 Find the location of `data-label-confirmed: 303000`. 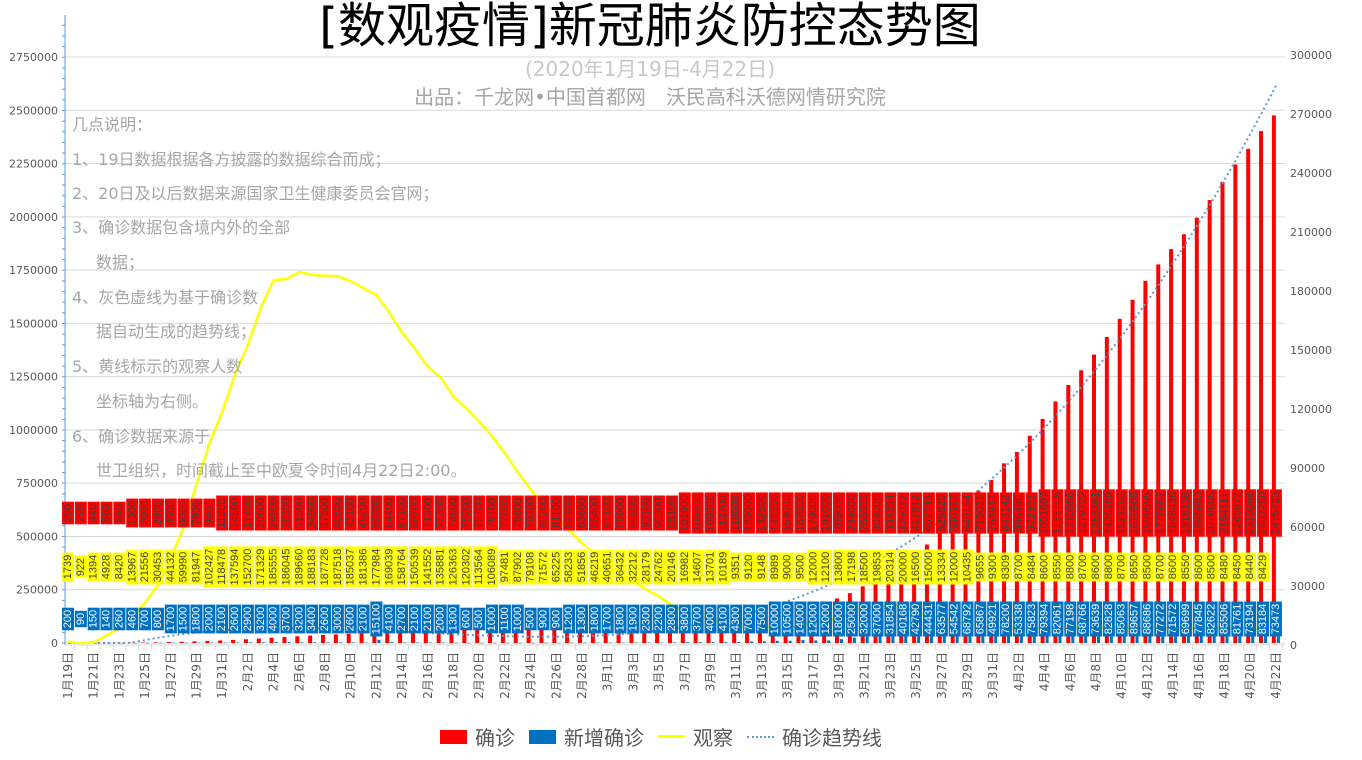

data-label-confirmed: 303000 is located at coordinates (878, 513).